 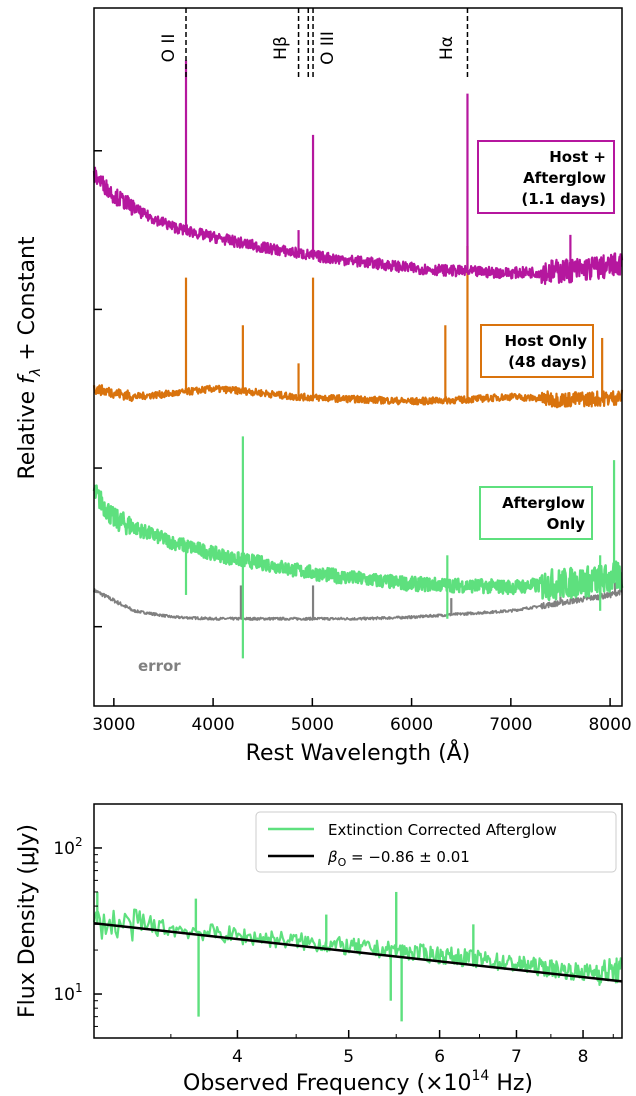 I want to click on bottom-y-tick-label-1: 10², so click(x=67, y=847).